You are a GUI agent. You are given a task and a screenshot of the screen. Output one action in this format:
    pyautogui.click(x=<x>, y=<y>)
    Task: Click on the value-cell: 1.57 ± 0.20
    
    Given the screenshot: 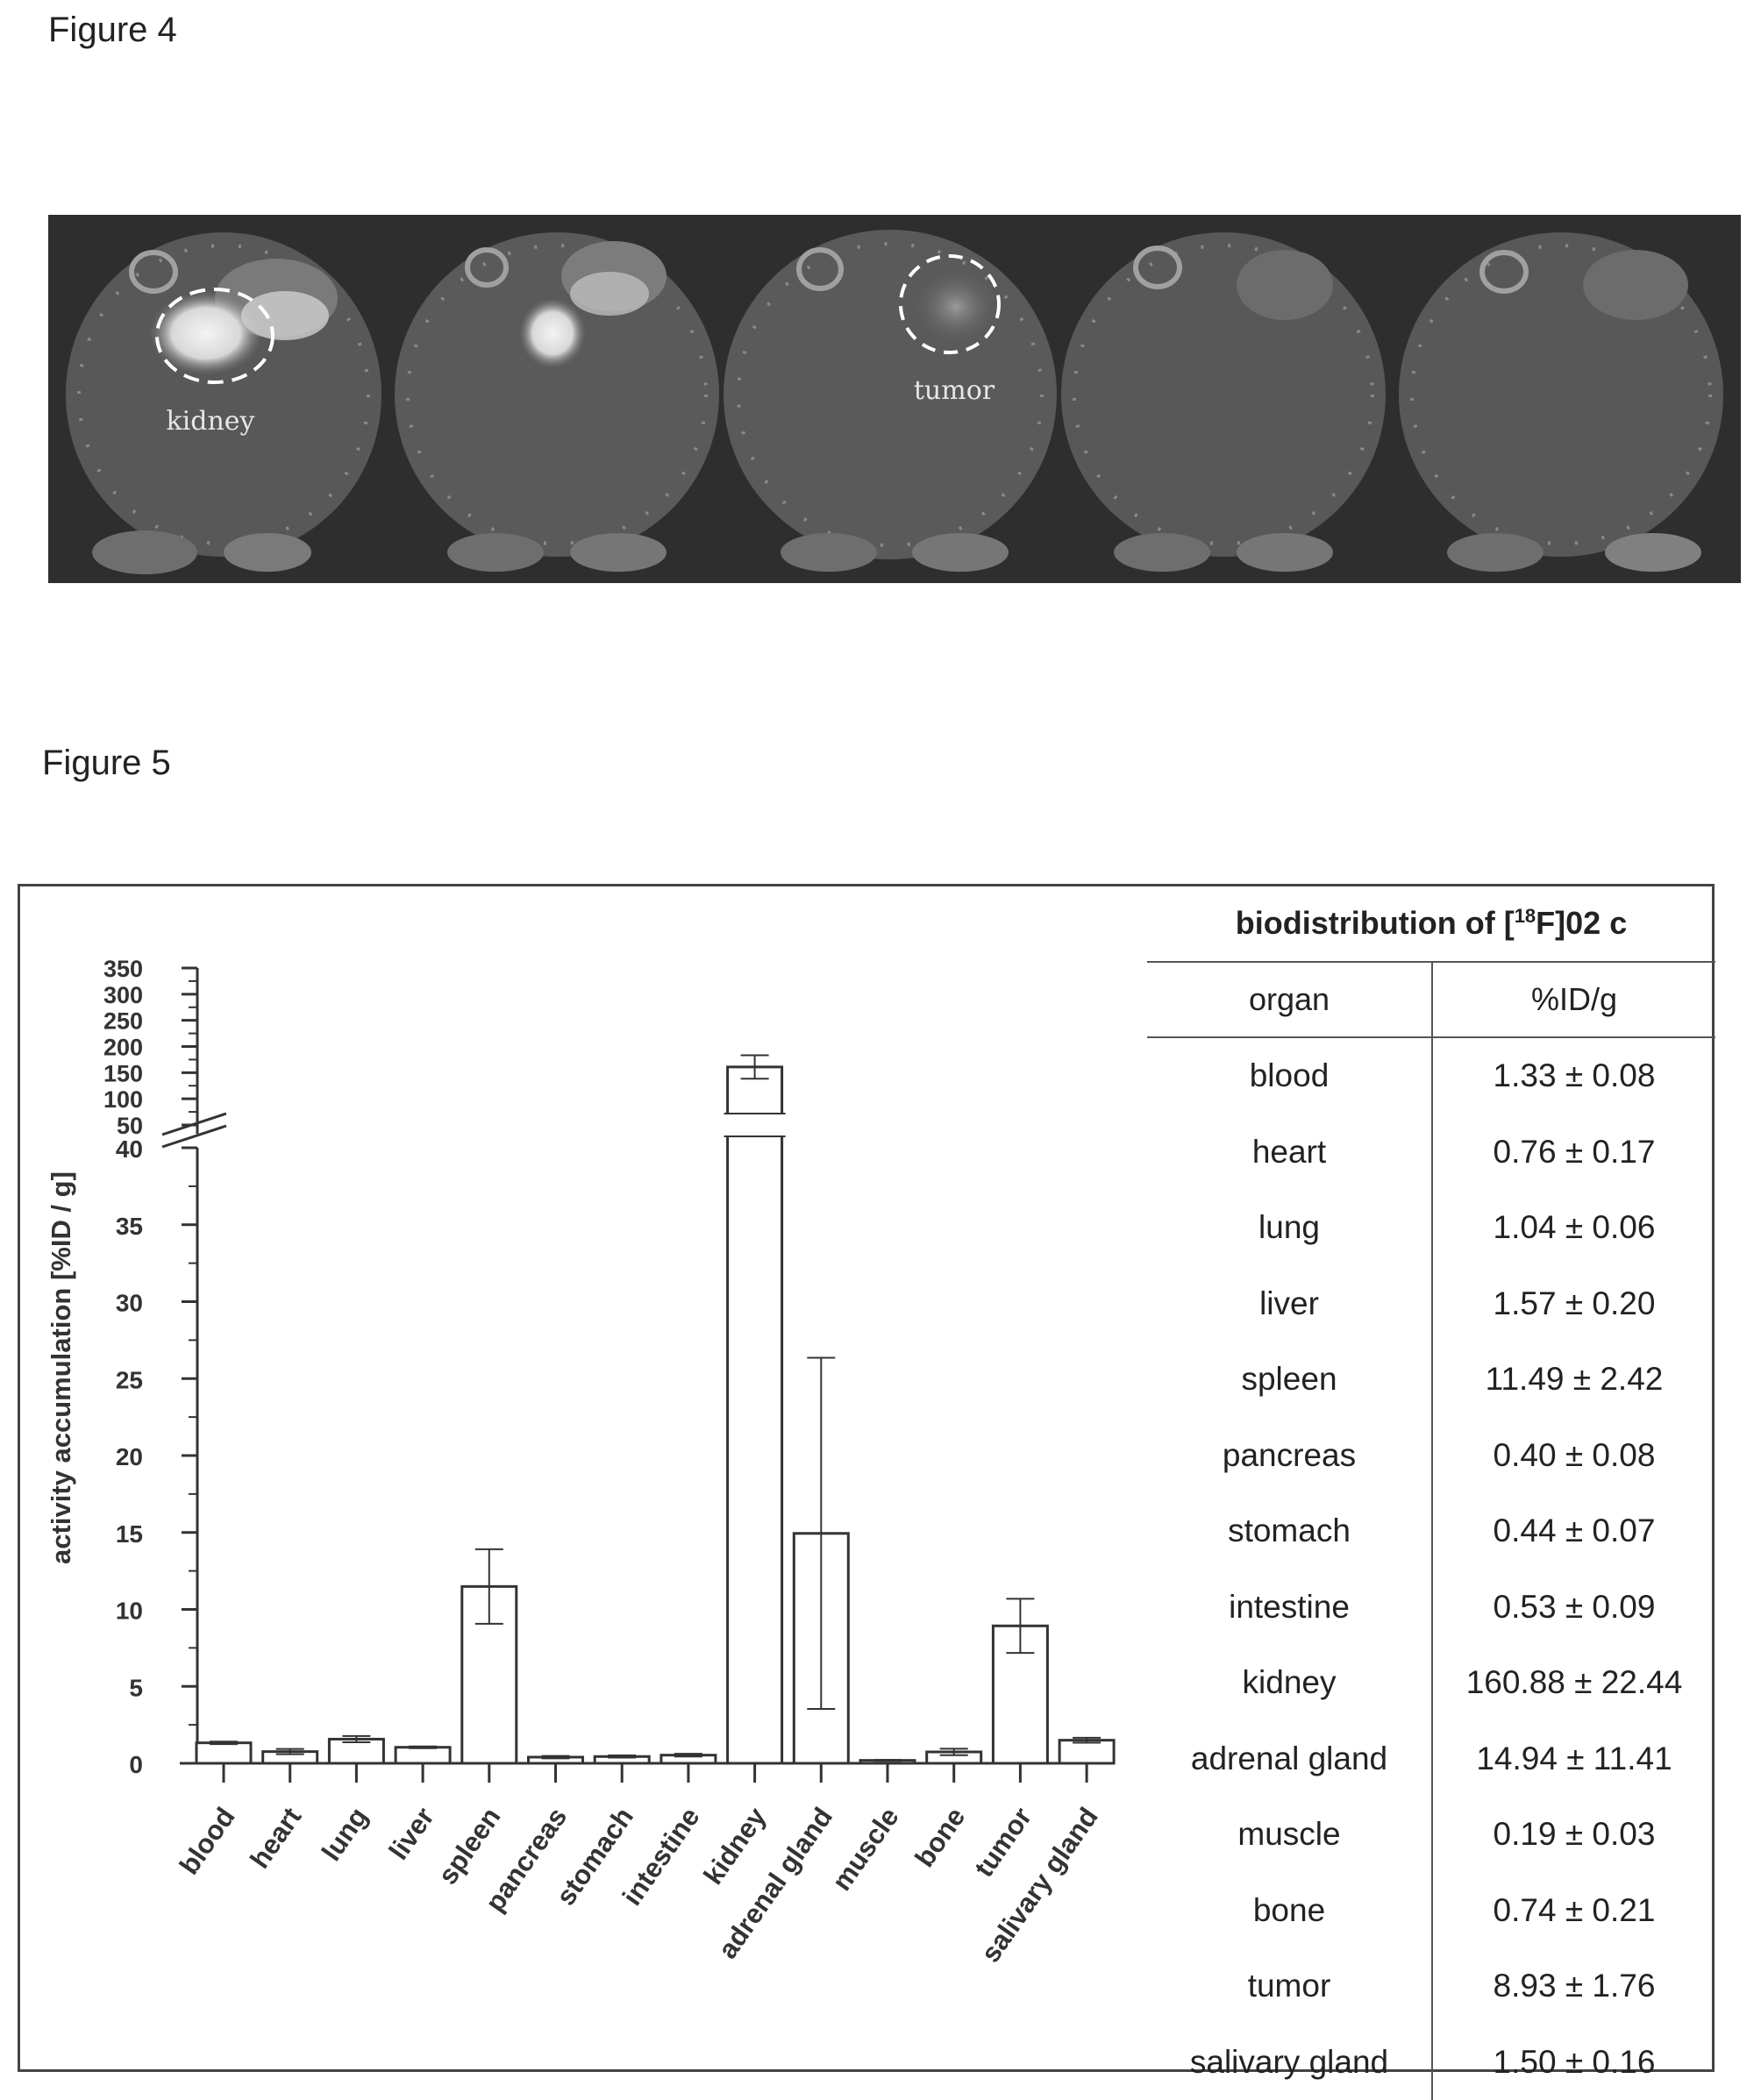 What is the action you would take?
    pyautogui.click(x=1573, y=1304)
    